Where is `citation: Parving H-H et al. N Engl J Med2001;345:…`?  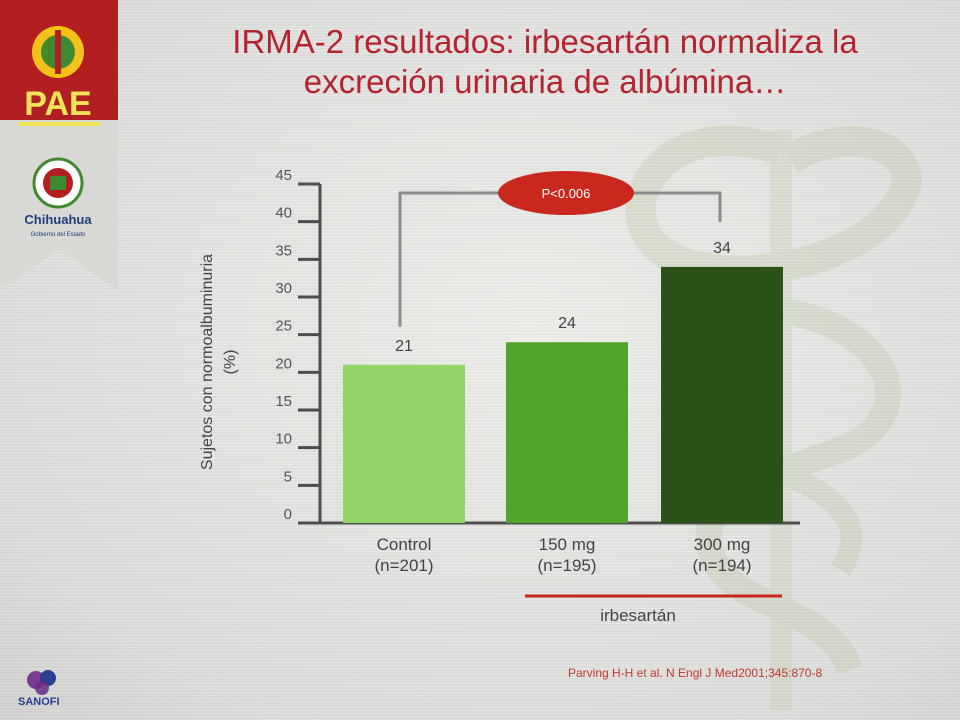 citation: Parving H-H et al. N Engl J Med2001;345:… is located at coordinates (695, 673).